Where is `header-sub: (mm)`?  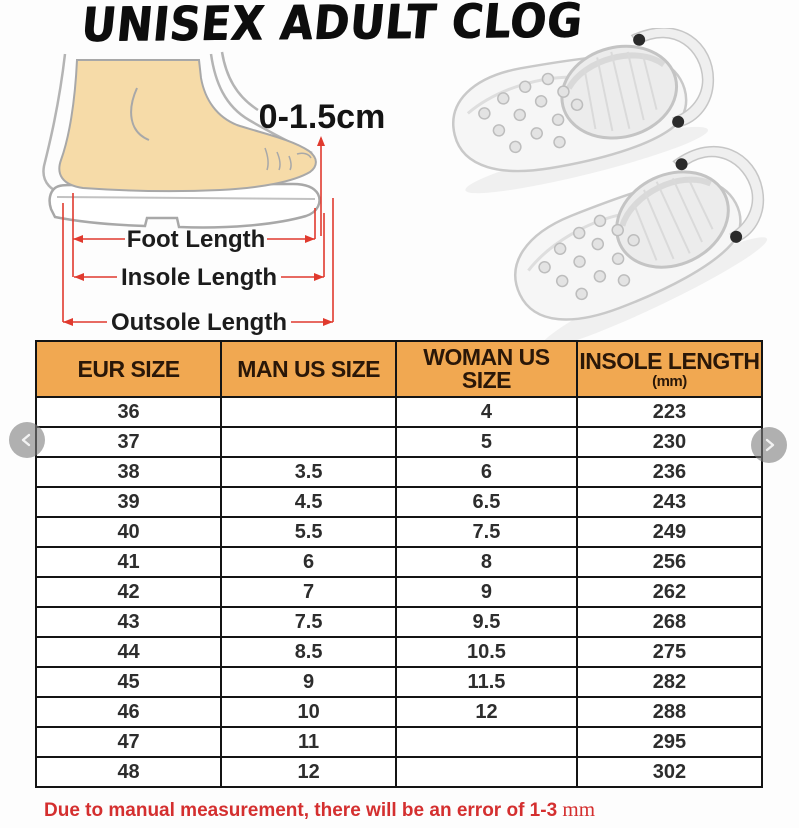 header-sub: (mm) is located at coordinates (669, 381).